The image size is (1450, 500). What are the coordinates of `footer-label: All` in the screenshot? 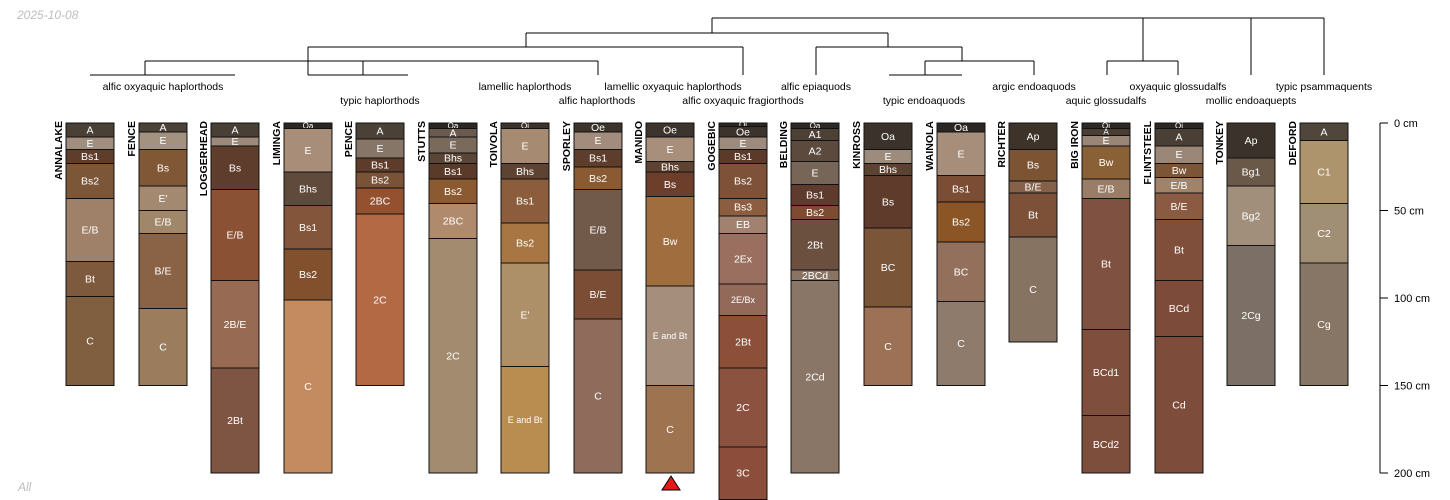 It's located at (25, 487).